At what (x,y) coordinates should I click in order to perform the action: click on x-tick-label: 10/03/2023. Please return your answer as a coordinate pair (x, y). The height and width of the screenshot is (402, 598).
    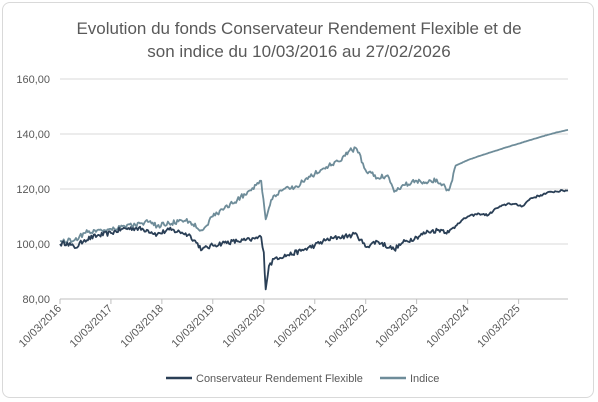
    Looking at the image, I should click on (396, 326).